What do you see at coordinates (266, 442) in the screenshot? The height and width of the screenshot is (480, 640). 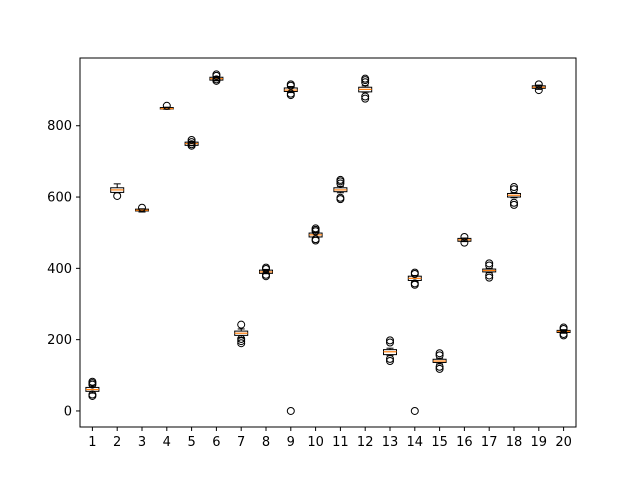 I see `x-tick-label: 8` at bounding box center [266, 442].